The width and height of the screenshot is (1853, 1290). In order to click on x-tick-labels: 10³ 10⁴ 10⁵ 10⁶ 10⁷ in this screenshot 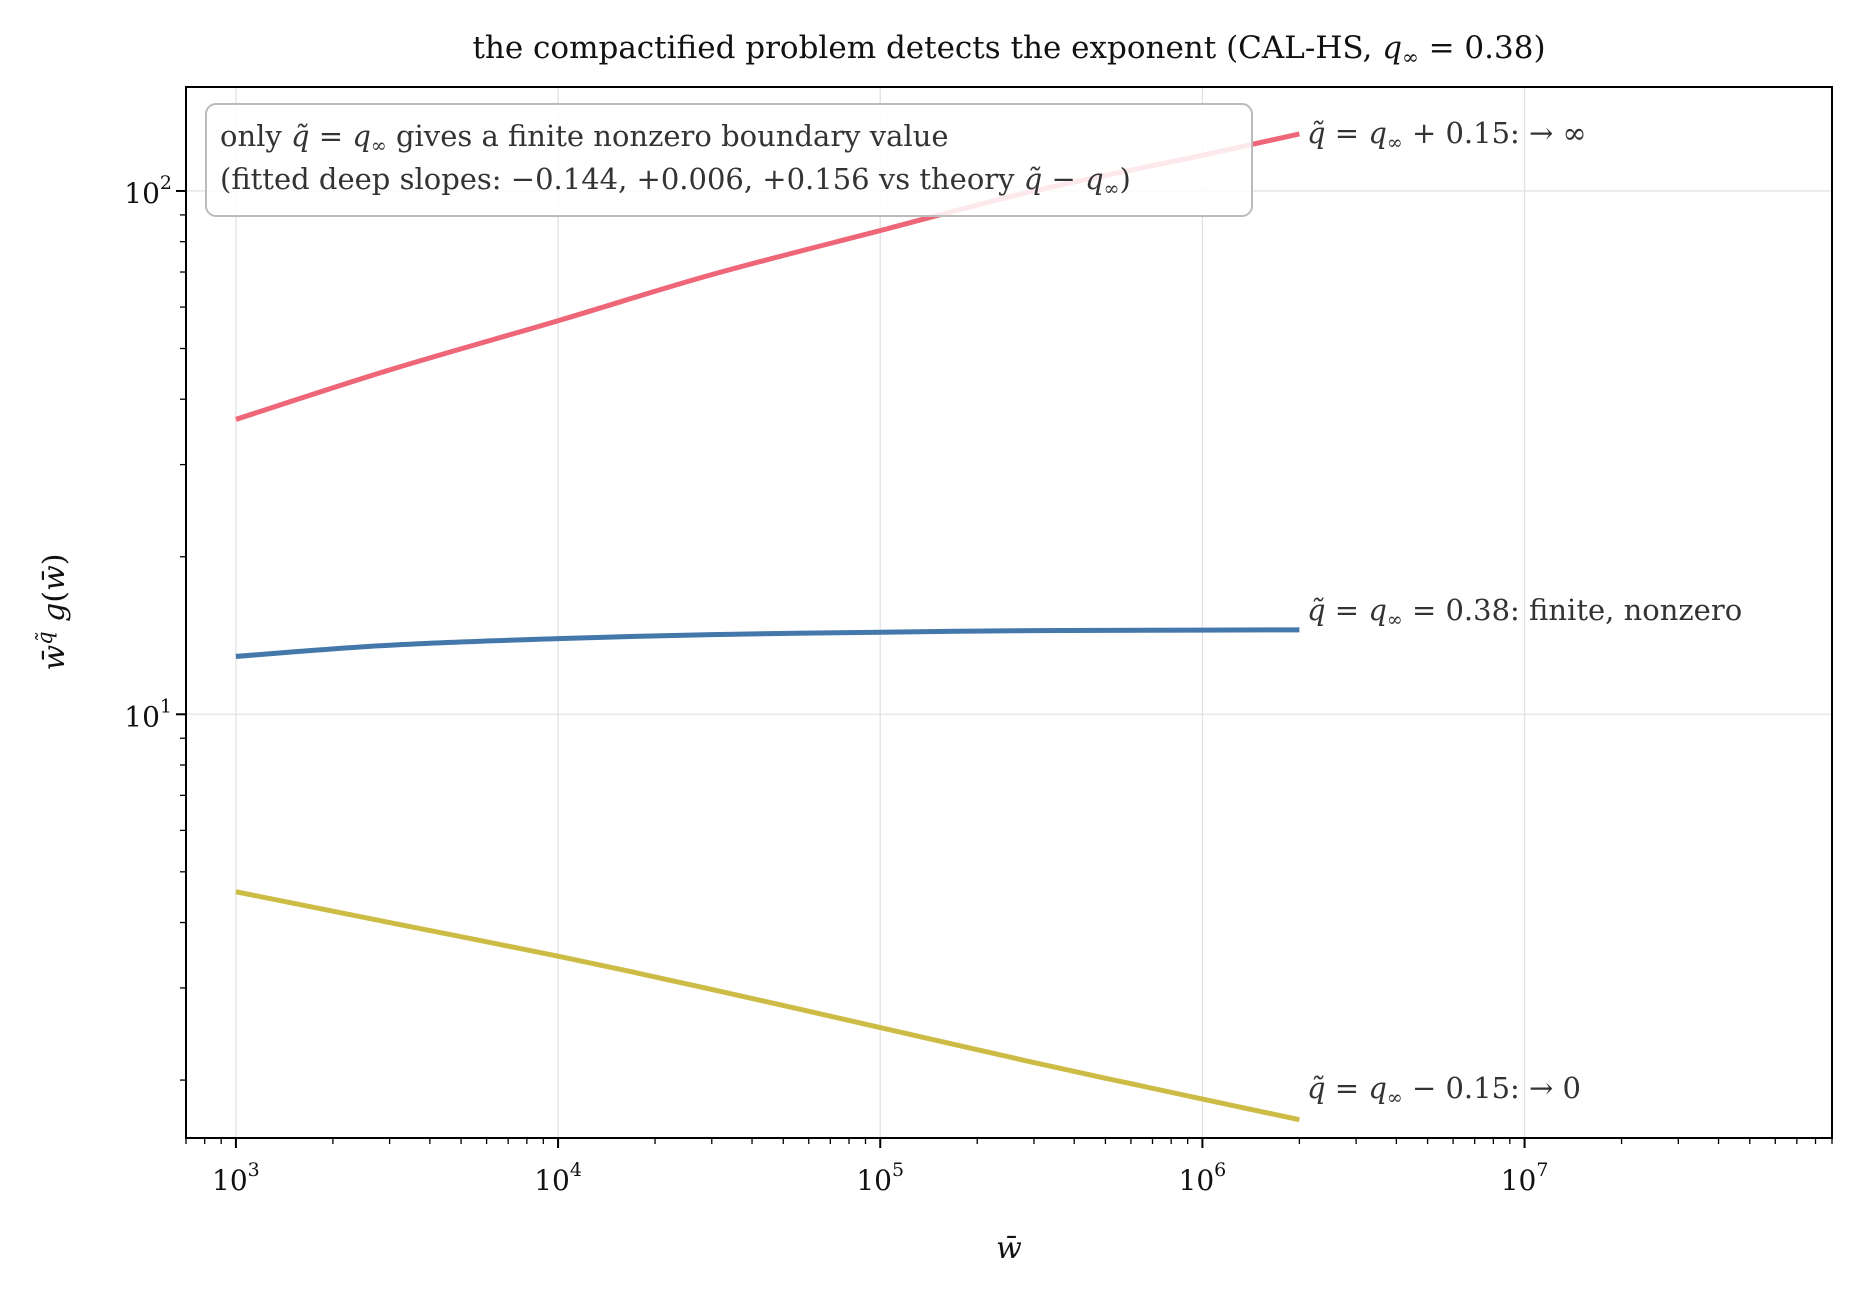, I will do `click(880, 1178)`.